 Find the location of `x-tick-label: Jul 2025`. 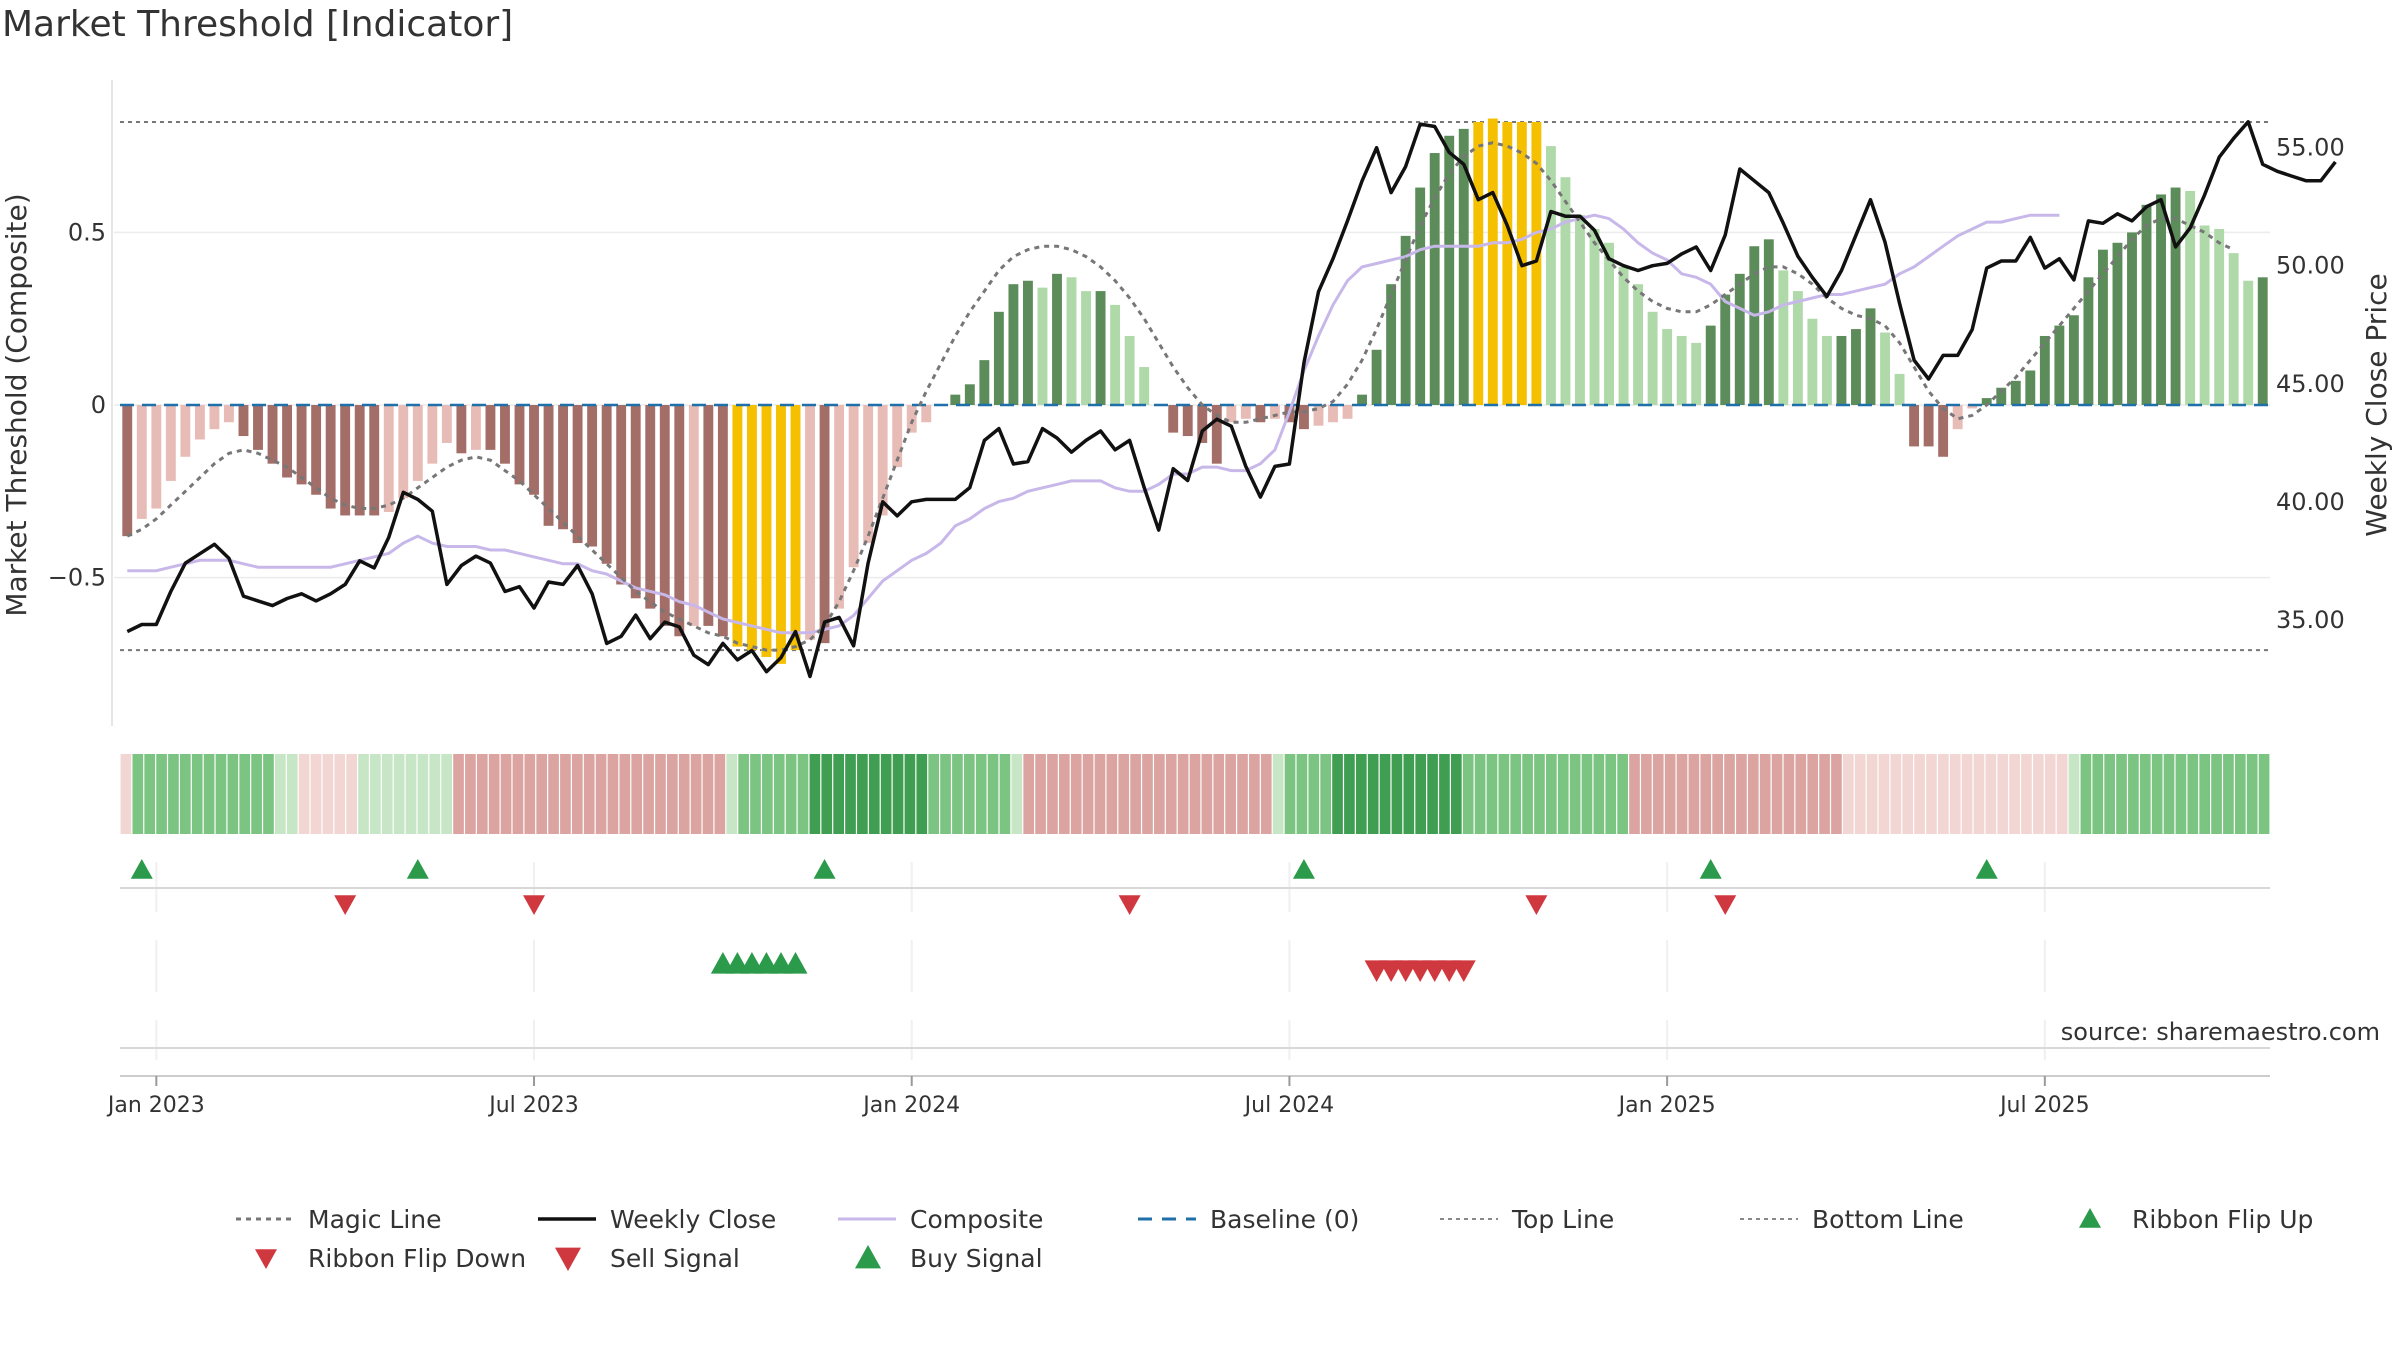

x-tick-label: Jul 2025 is located at coordinates (2044, 1105).